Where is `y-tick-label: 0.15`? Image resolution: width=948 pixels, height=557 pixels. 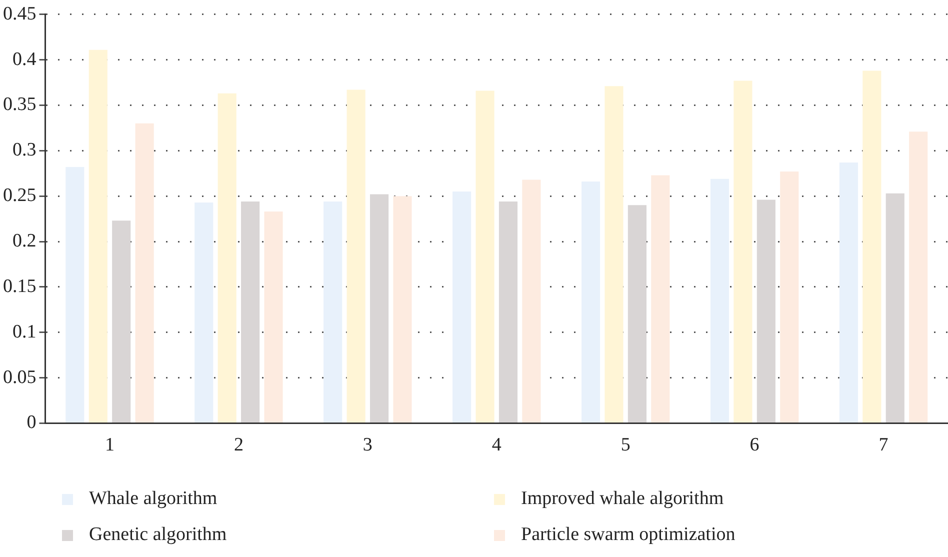
y-tick-label: 0.15 is located at coordinates (19, 286).